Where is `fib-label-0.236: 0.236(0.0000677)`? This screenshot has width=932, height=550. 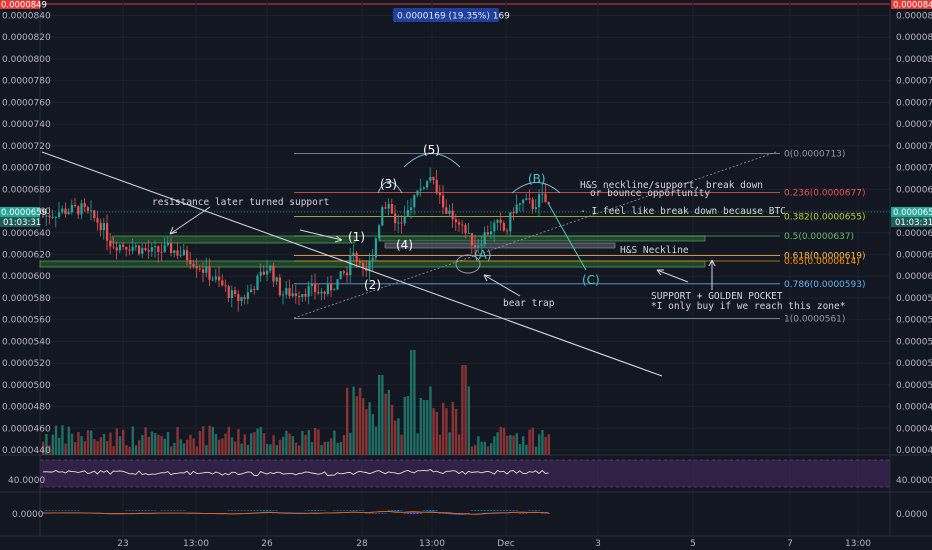 fib-label-0.236: 0.236(0.0000677) is located at coordinates (824, 194).